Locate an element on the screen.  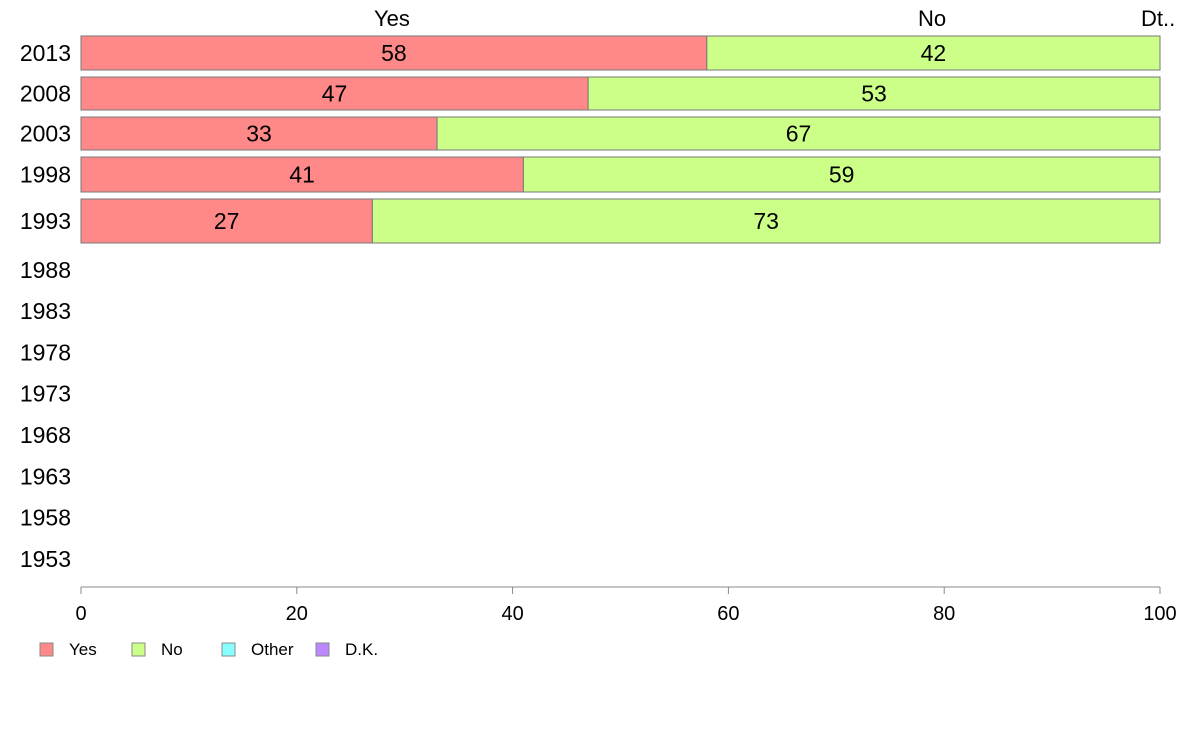
bar-value-label-2003-no: 67 is located at coordinates (799, 134).